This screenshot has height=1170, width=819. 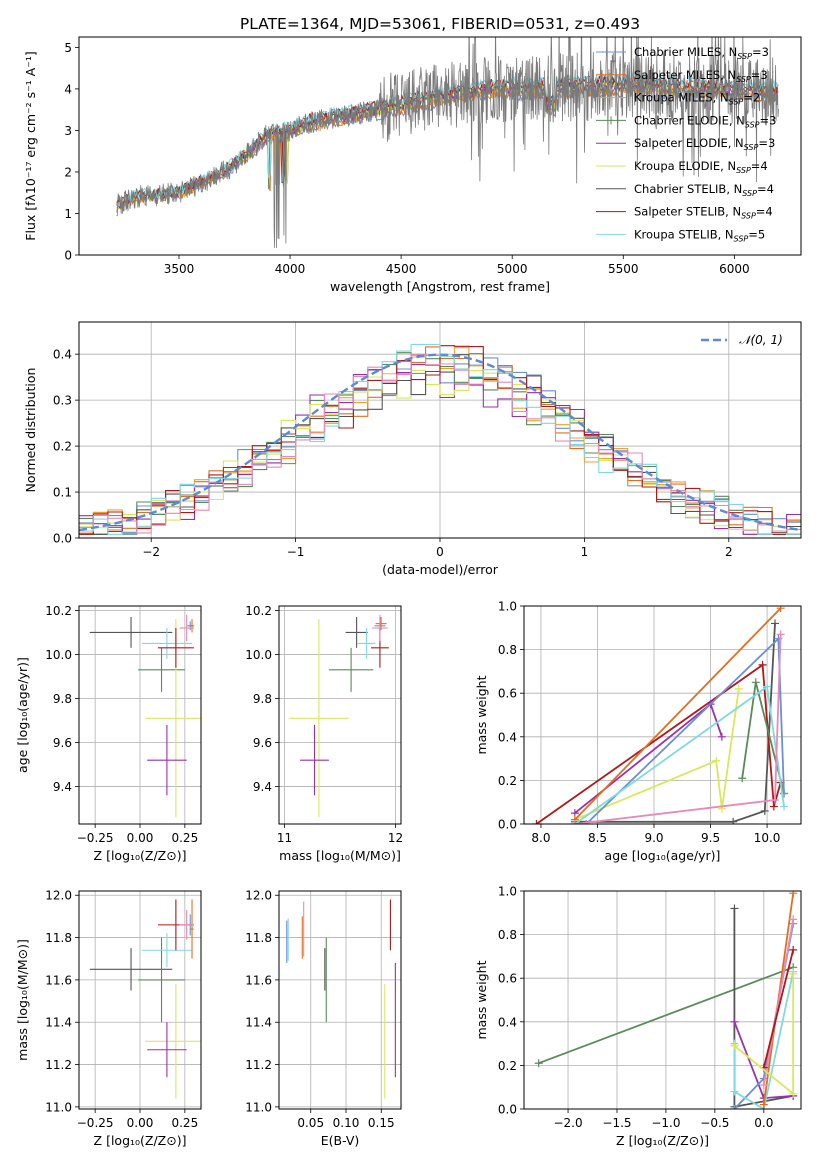 I want to click on x-axis-label: wavelength [Angstrom, rest frame], so click(x=440, y=286).